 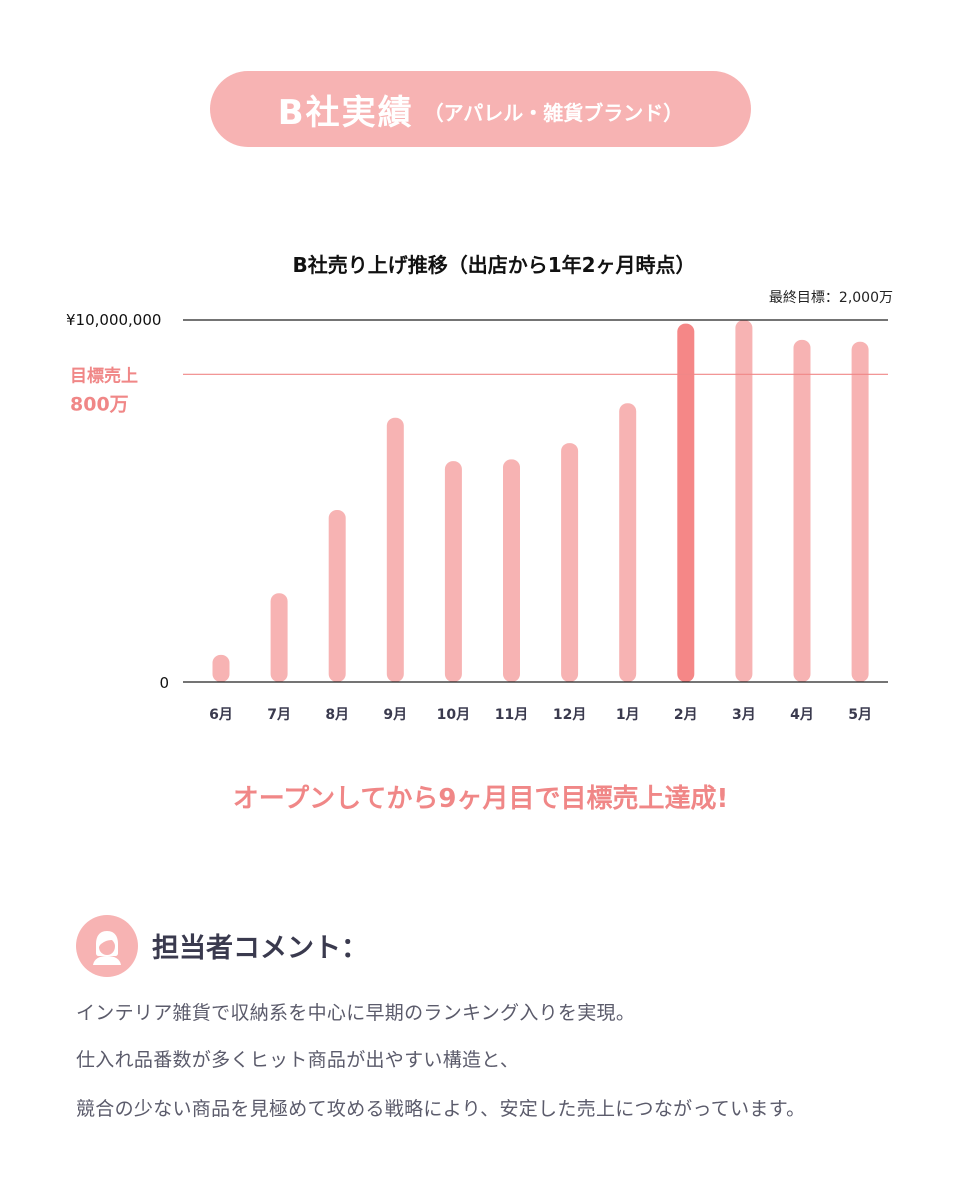 I want to click on chart-goal-note: 最終目標：2,000万, so click(x=831, y=298).